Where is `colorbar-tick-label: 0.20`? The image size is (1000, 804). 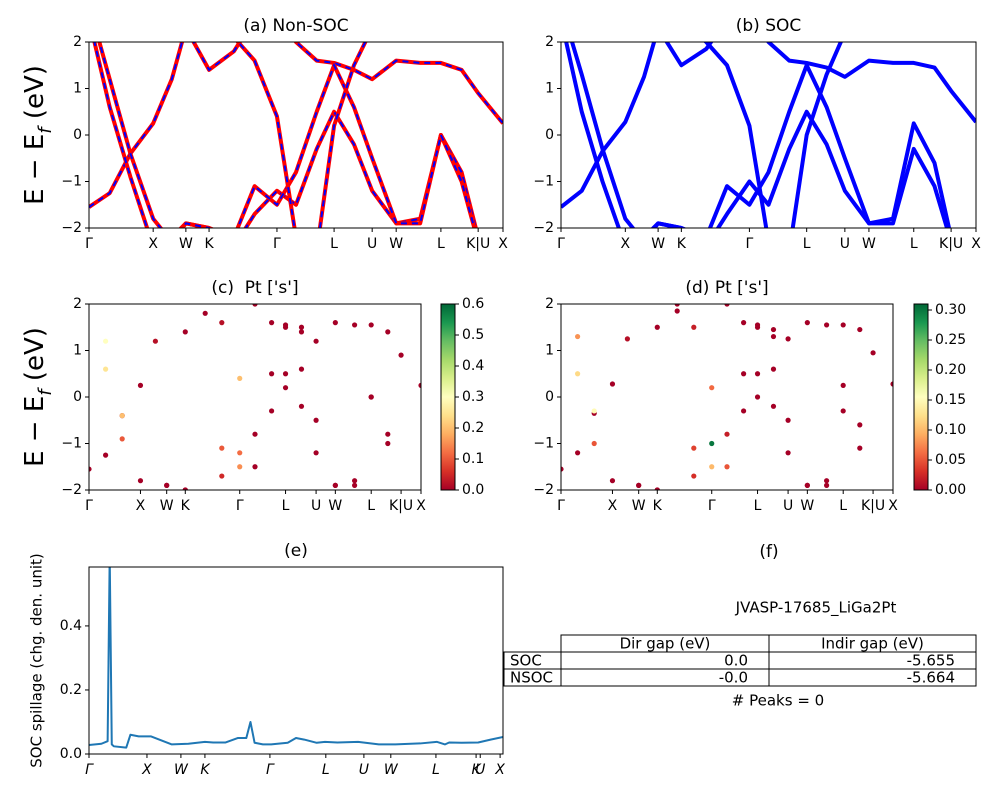 colorbar-tick-label: 0.20 is located at coordinates (950, 370).